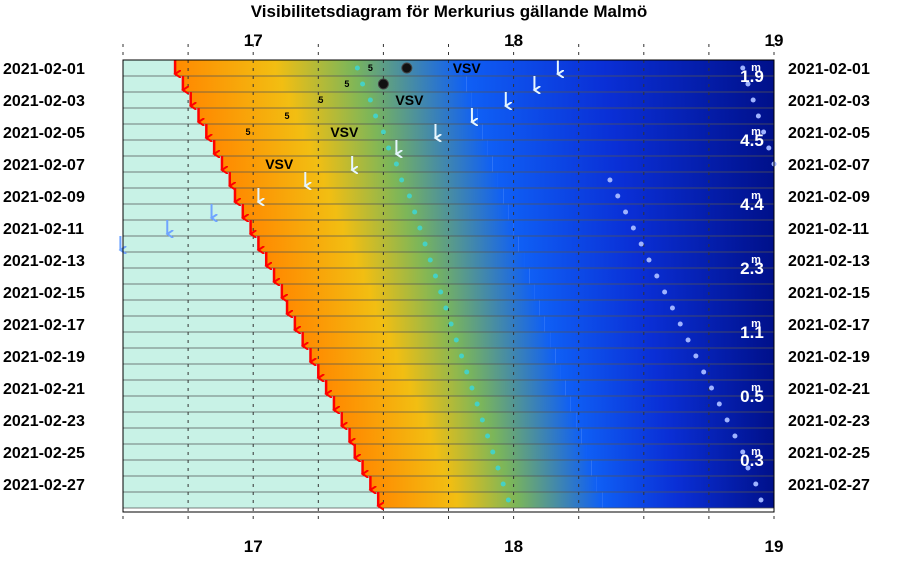 This screenshot has height=574, width=900. I want to click on date-label-right: 2021-02-19, so click(829, 357).